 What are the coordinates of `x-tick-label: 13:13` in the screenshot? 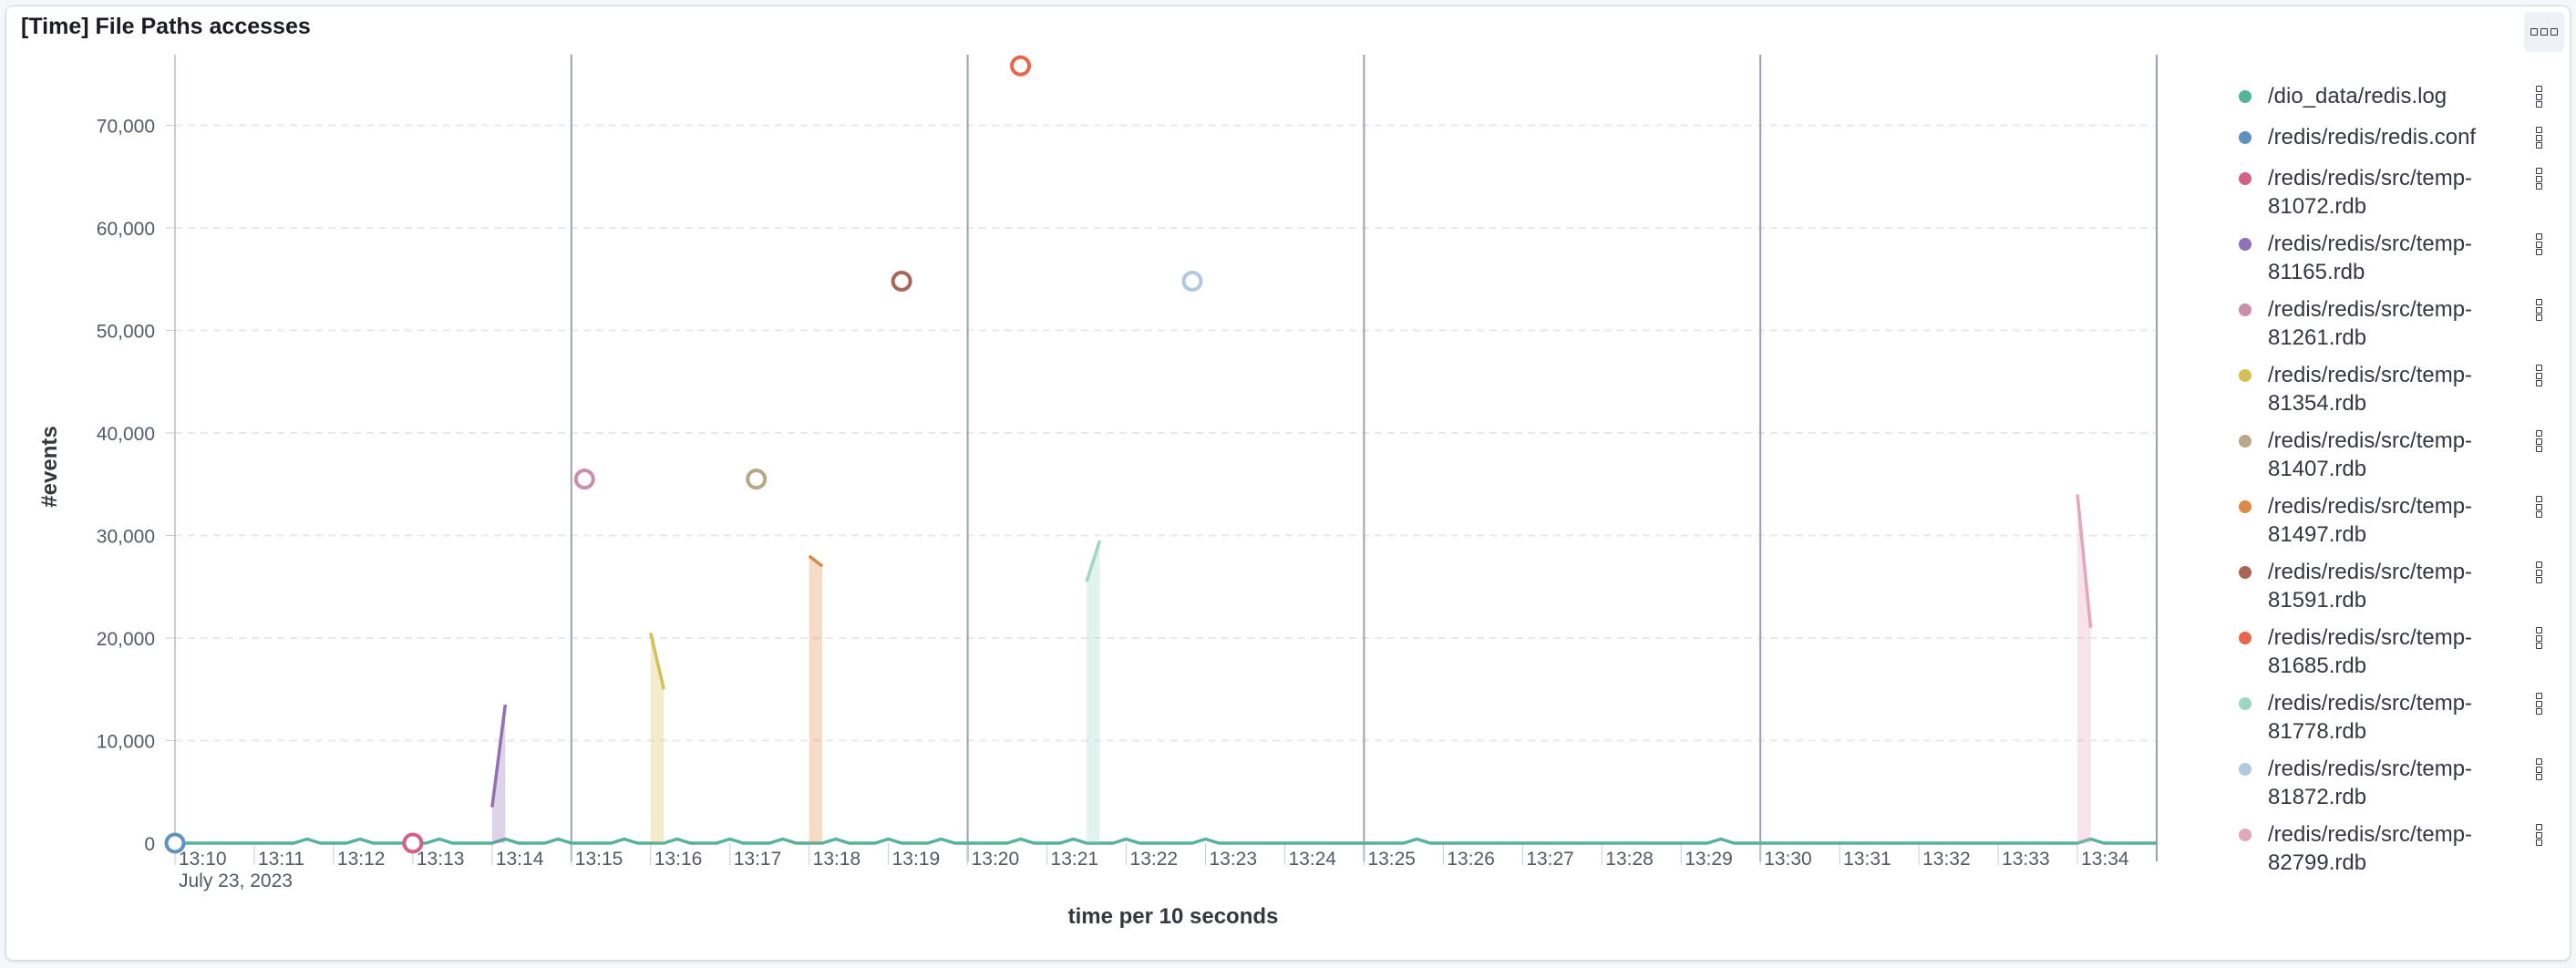 It's located at (441, 859).